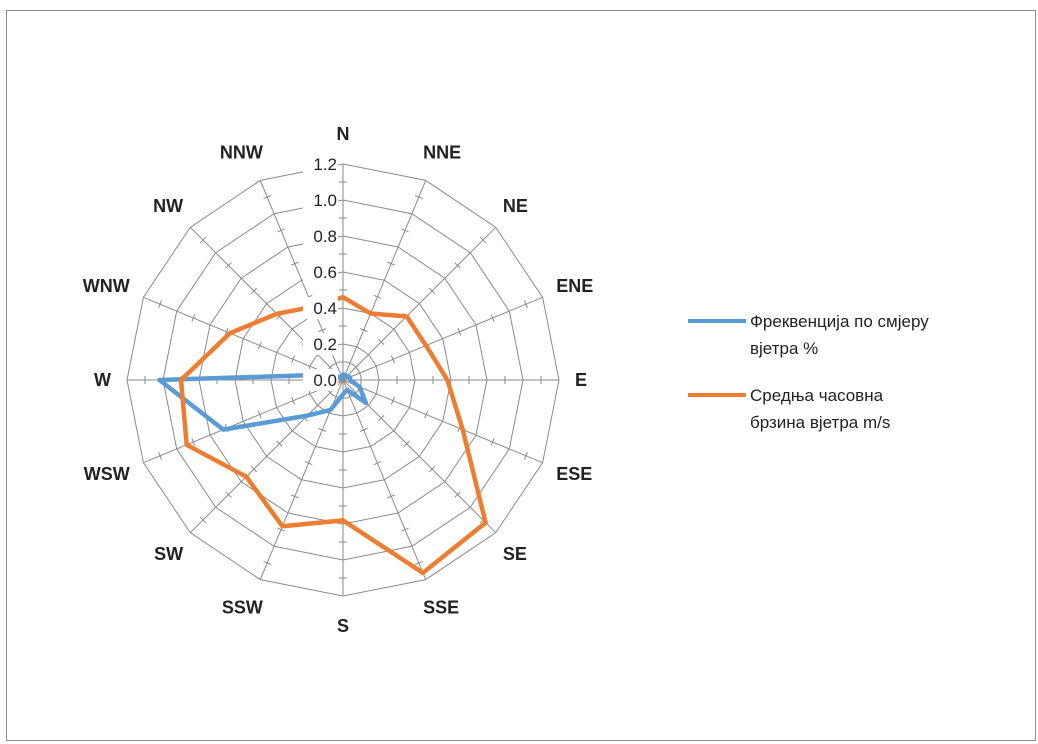  What do you see at coordinates (515, 206) in the screenshot?
I see `category-label: NE` at bounding box center [515, 206].